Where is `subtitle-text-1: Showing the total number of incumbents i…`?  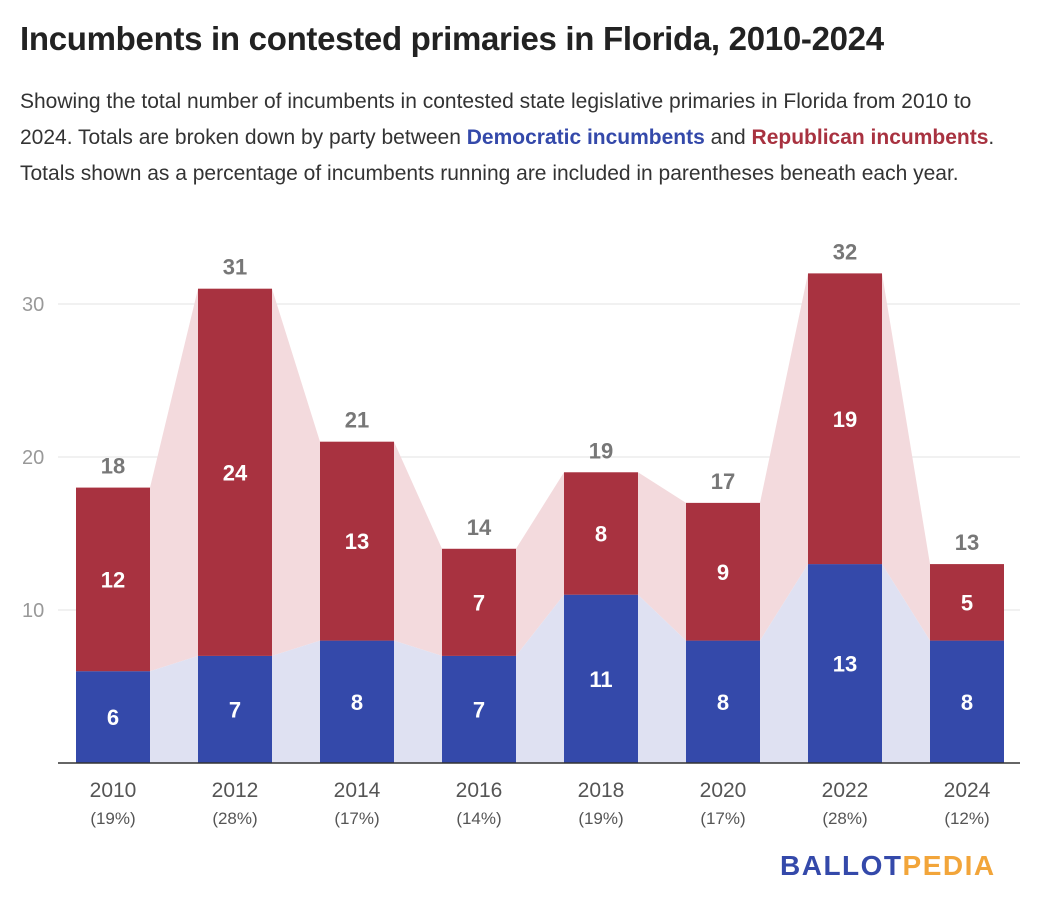
subtitle-text-1: Showing the total number of incumbents i… is located at coordinates (496, 119).